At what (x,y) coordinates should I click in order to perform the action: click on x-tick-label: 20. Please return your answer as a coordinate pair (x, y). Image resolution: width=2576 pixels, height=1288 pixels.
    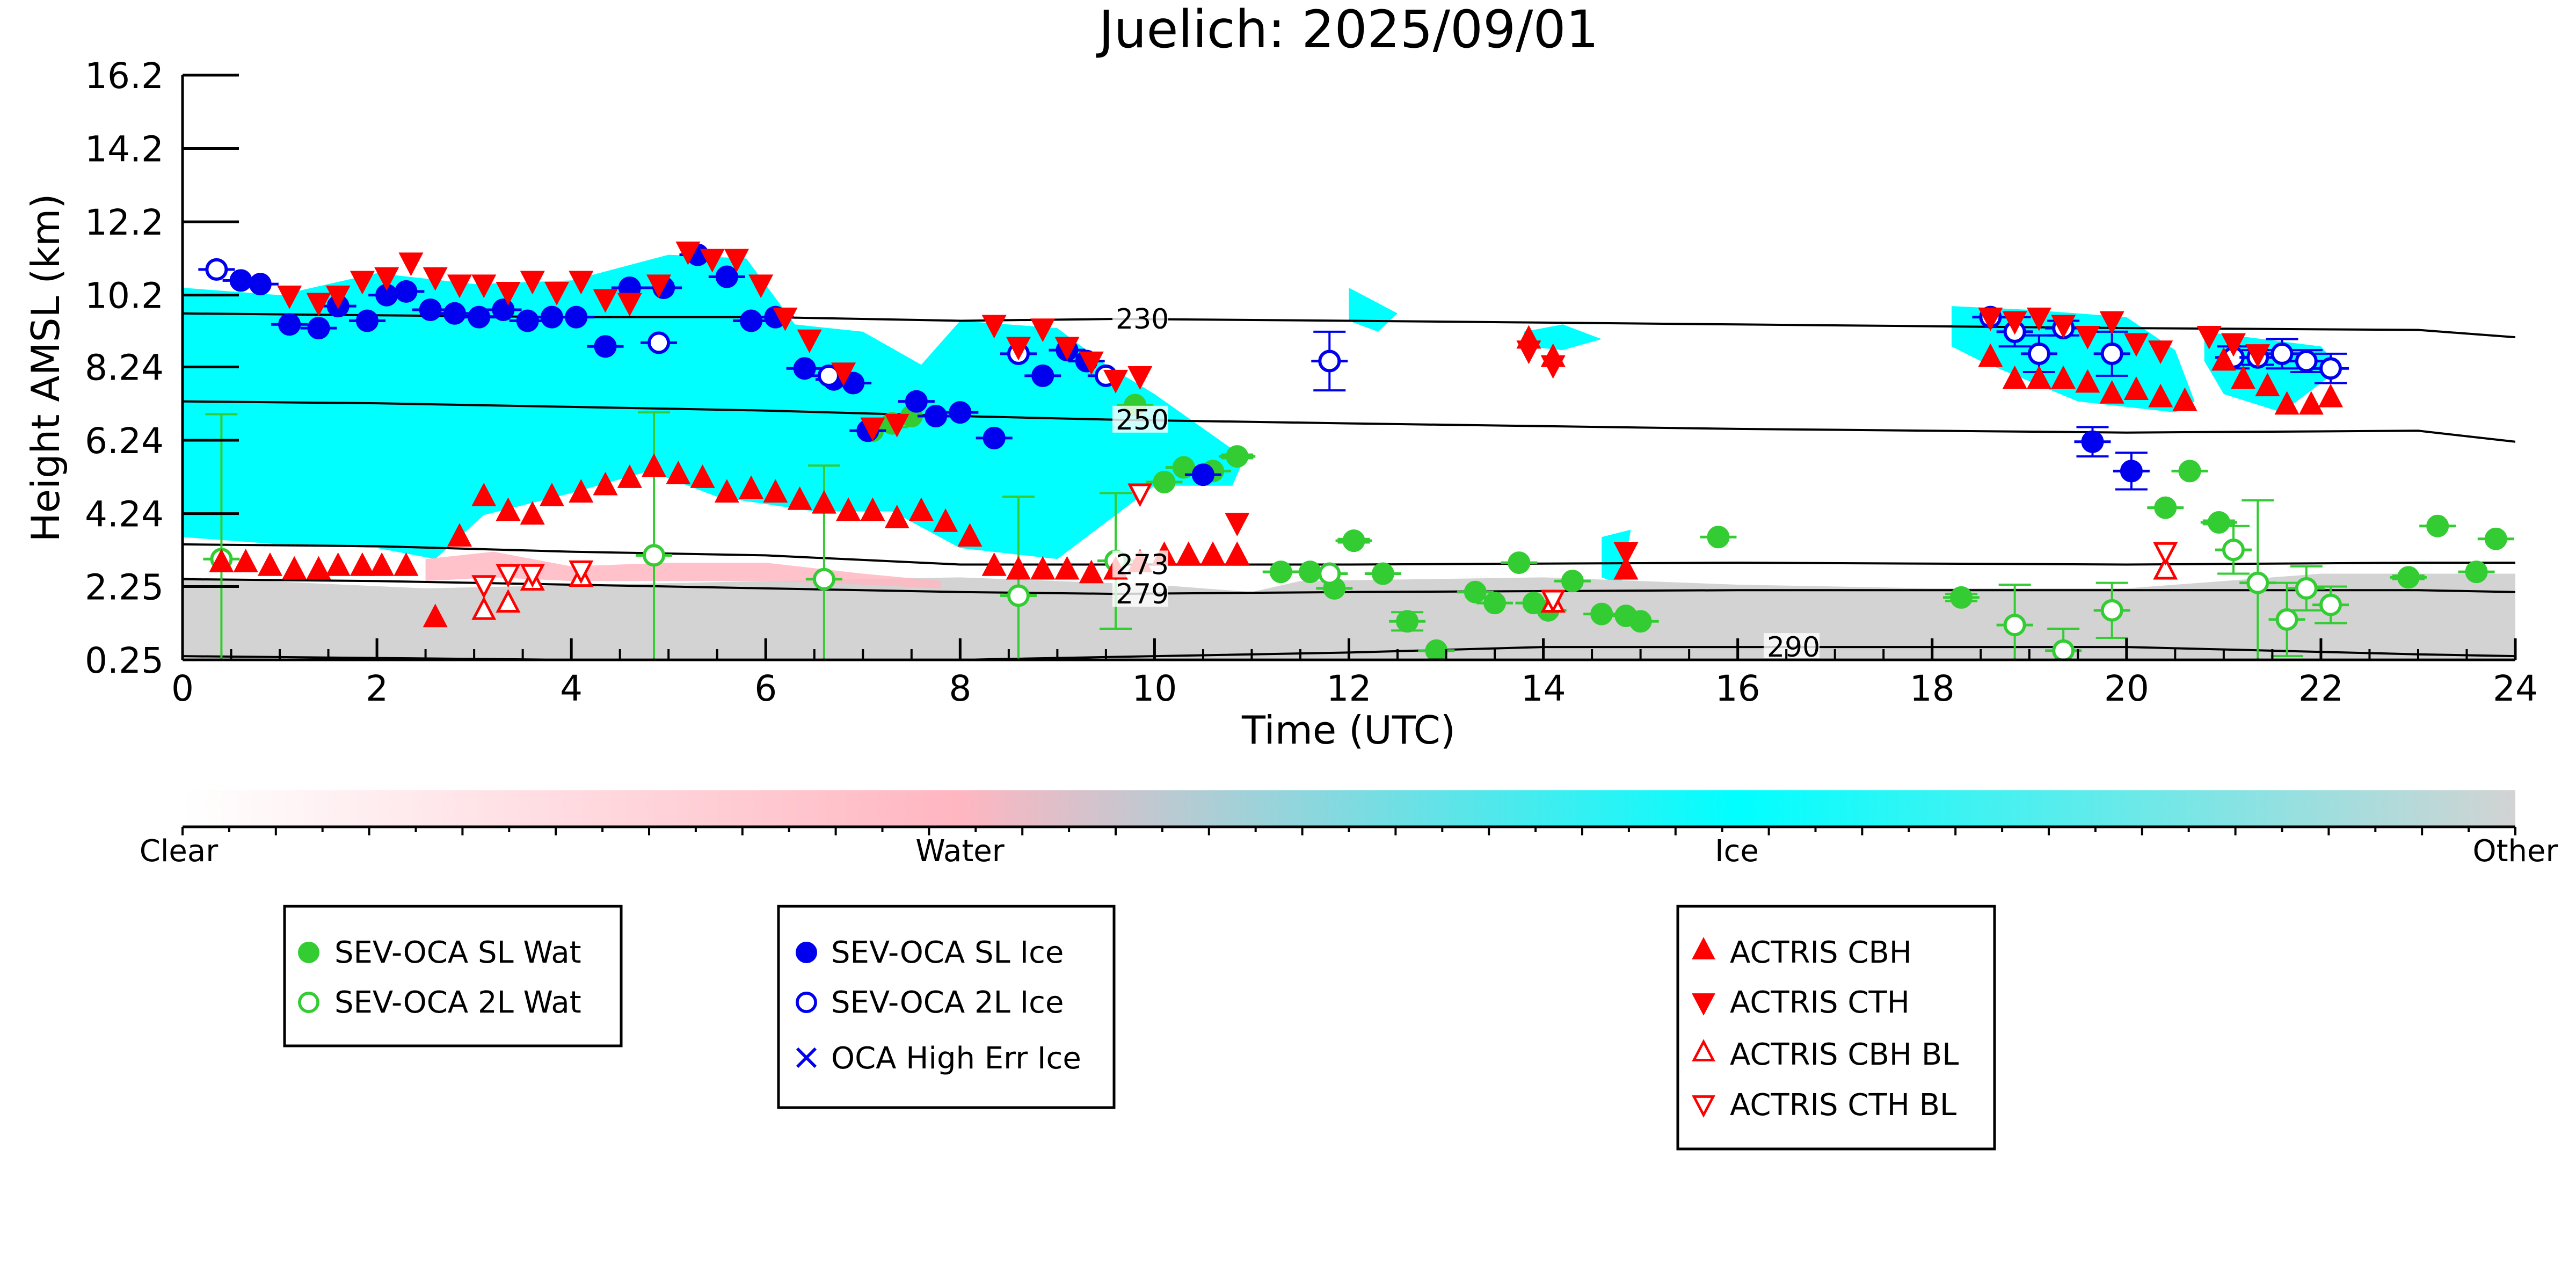
    Looking at the image, I should click on (2126, 688).